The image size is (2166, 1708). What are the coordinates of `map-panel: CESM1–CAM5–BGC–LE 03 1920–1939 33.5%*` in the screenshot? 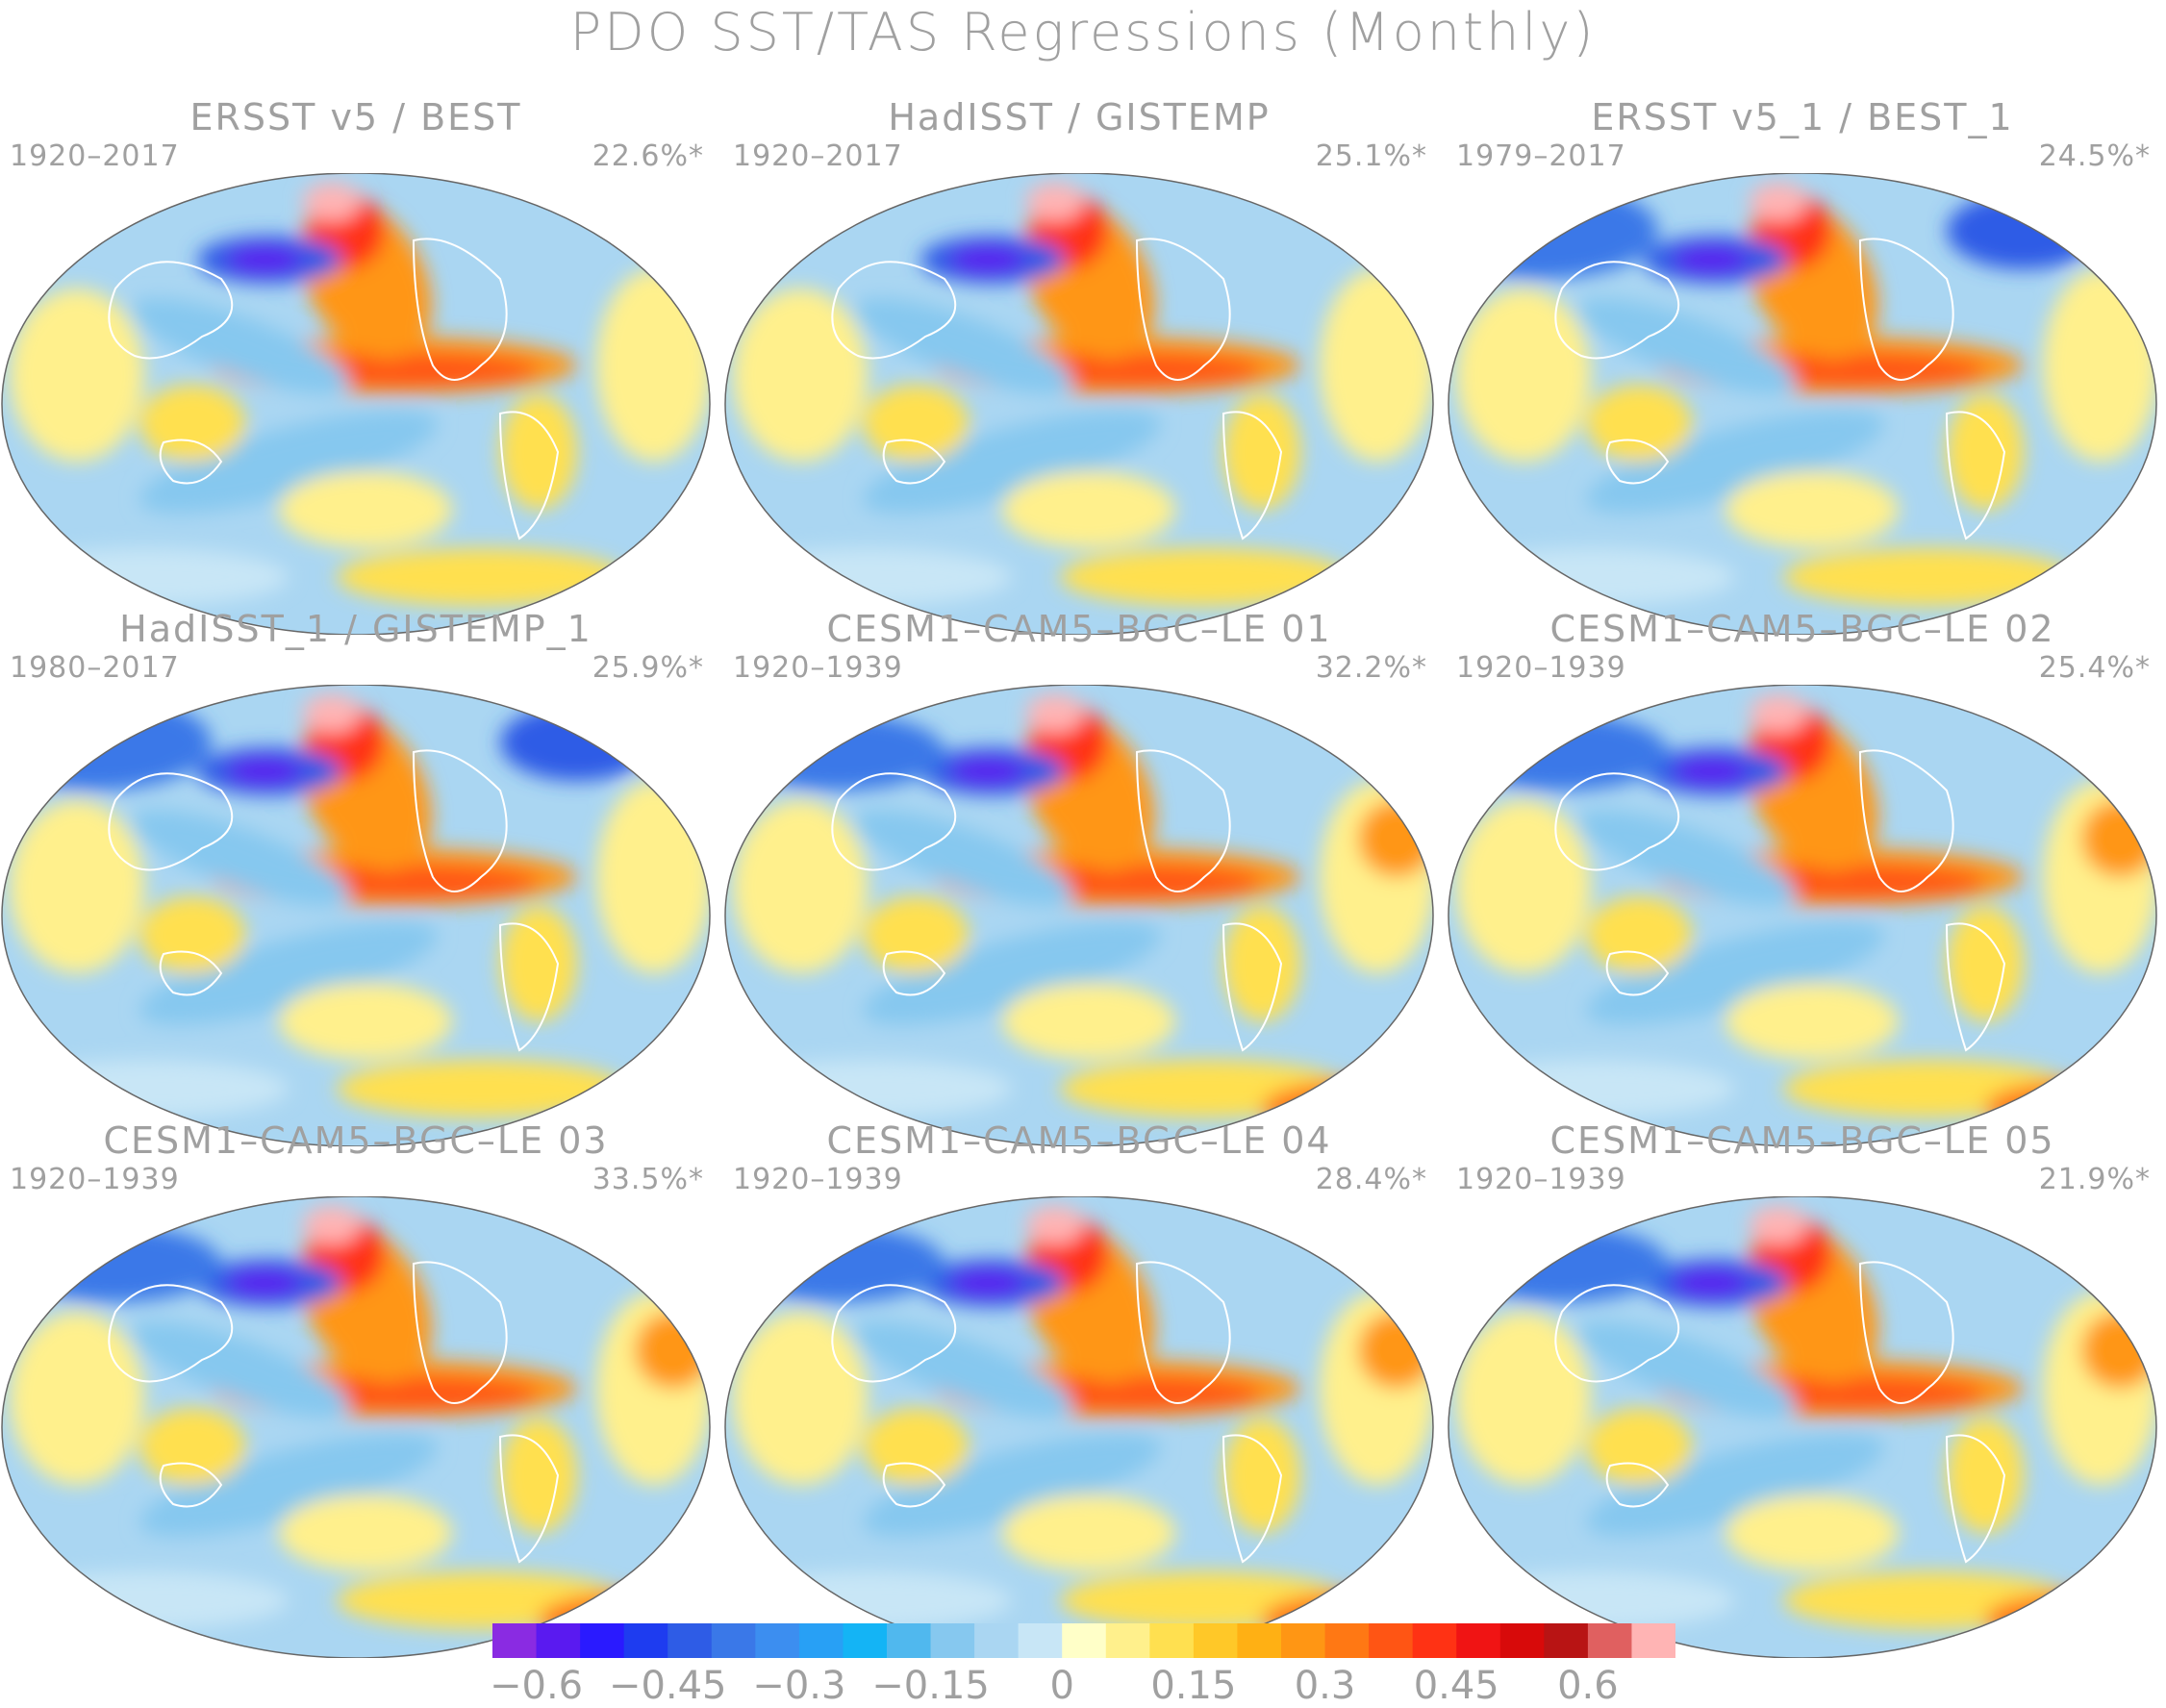 It's located at (356, 1388).